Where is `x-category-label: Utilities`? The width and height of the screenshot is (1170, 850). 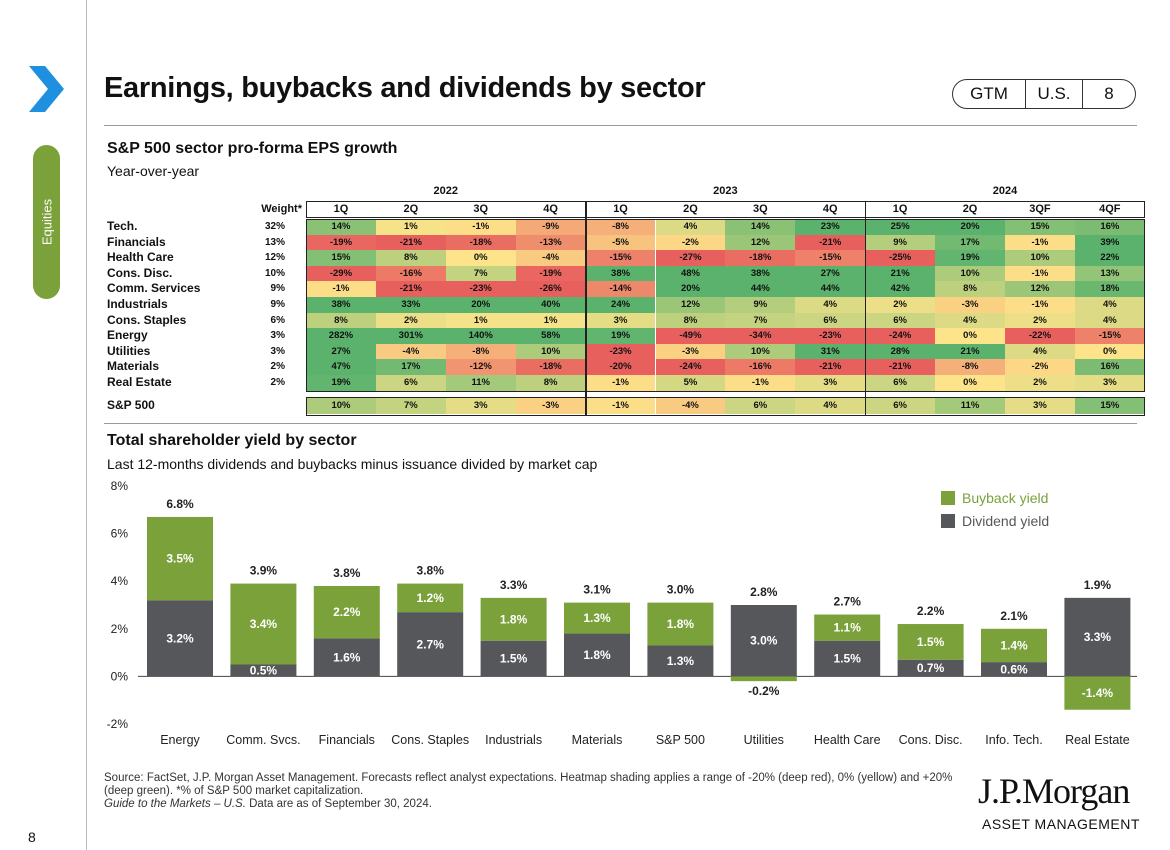 x-category-label: Utilities is located at coordinates (764, 740).